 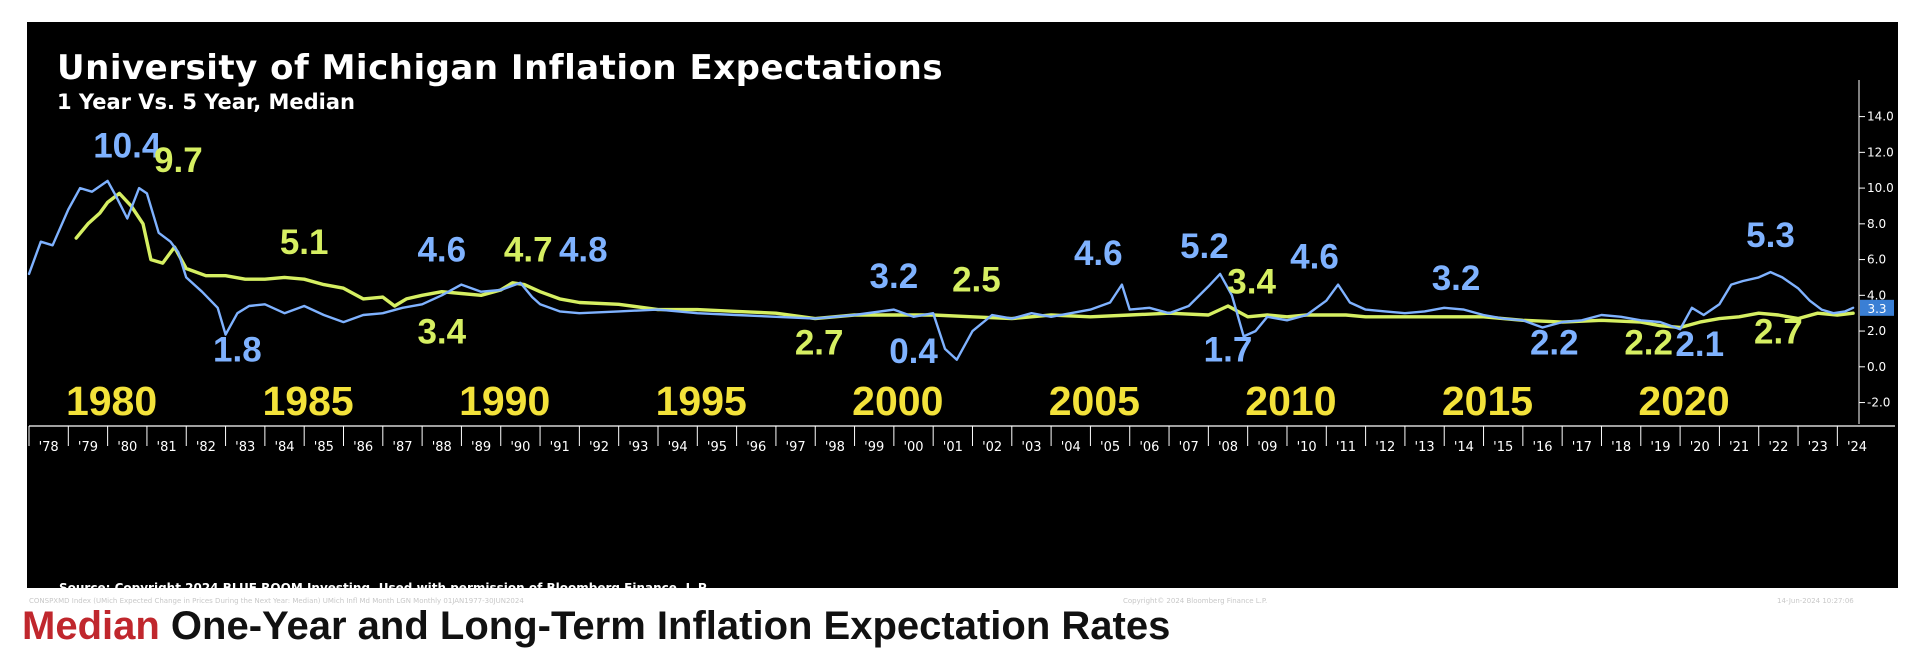 What do you see at coordinates (1346, 447) in the screenshot?
I see `x-tick-label: '11` at bounding box center [1346, 447].